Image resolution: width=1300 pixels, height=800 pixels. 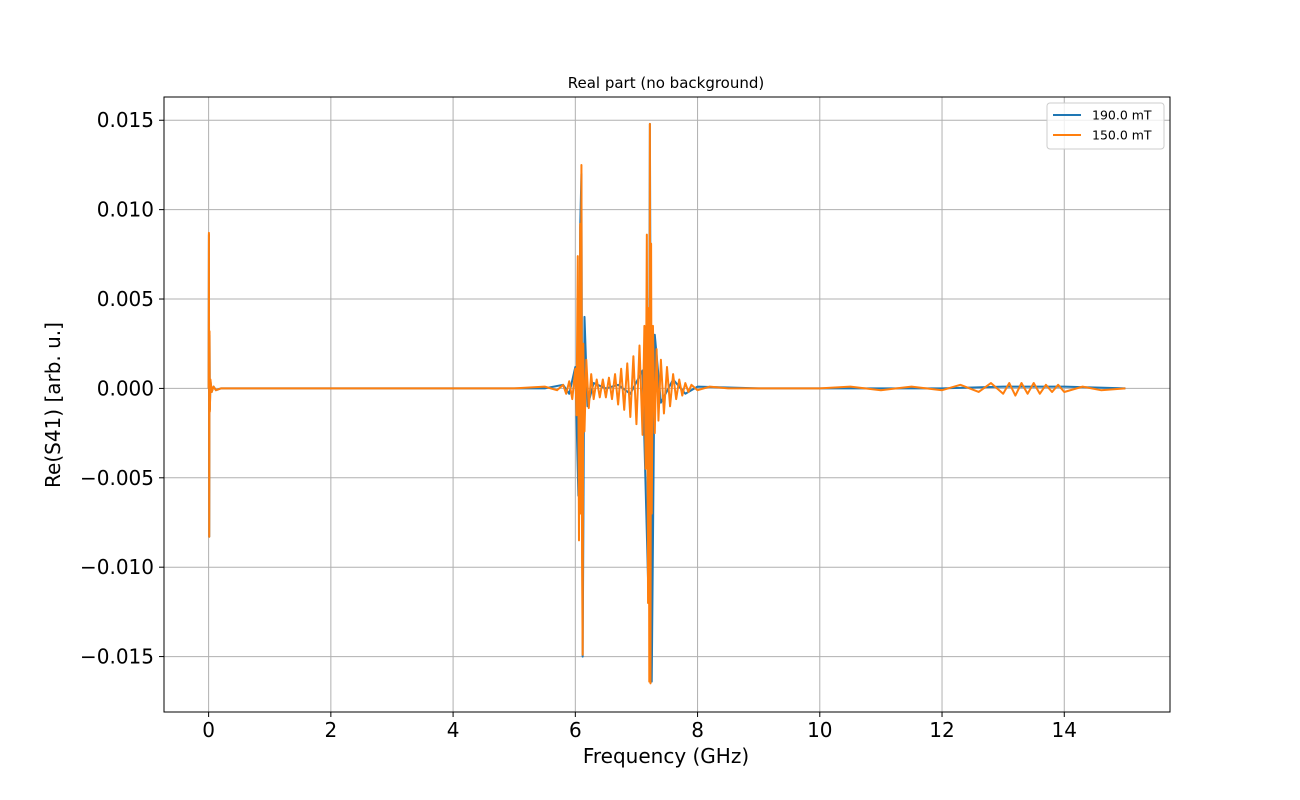 What do you see at coordinates (125, 210) in the screenshot?
I see `y-tick-label: 0.010` at bounding box center [125, 210].